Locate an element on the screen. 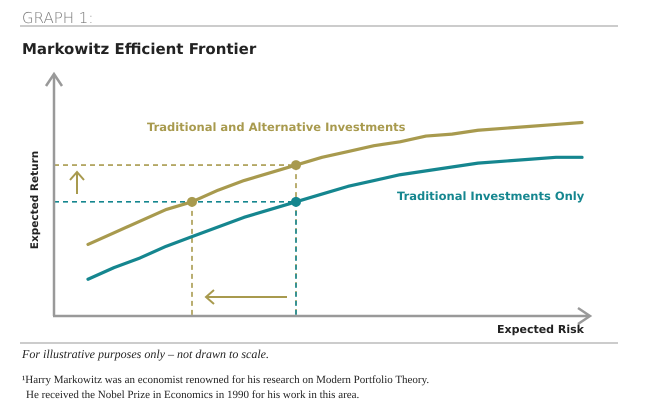 The width and height of the screenshot is (657, 406). series-label: Traditional Investments Only is located at coordinates (491, 196).